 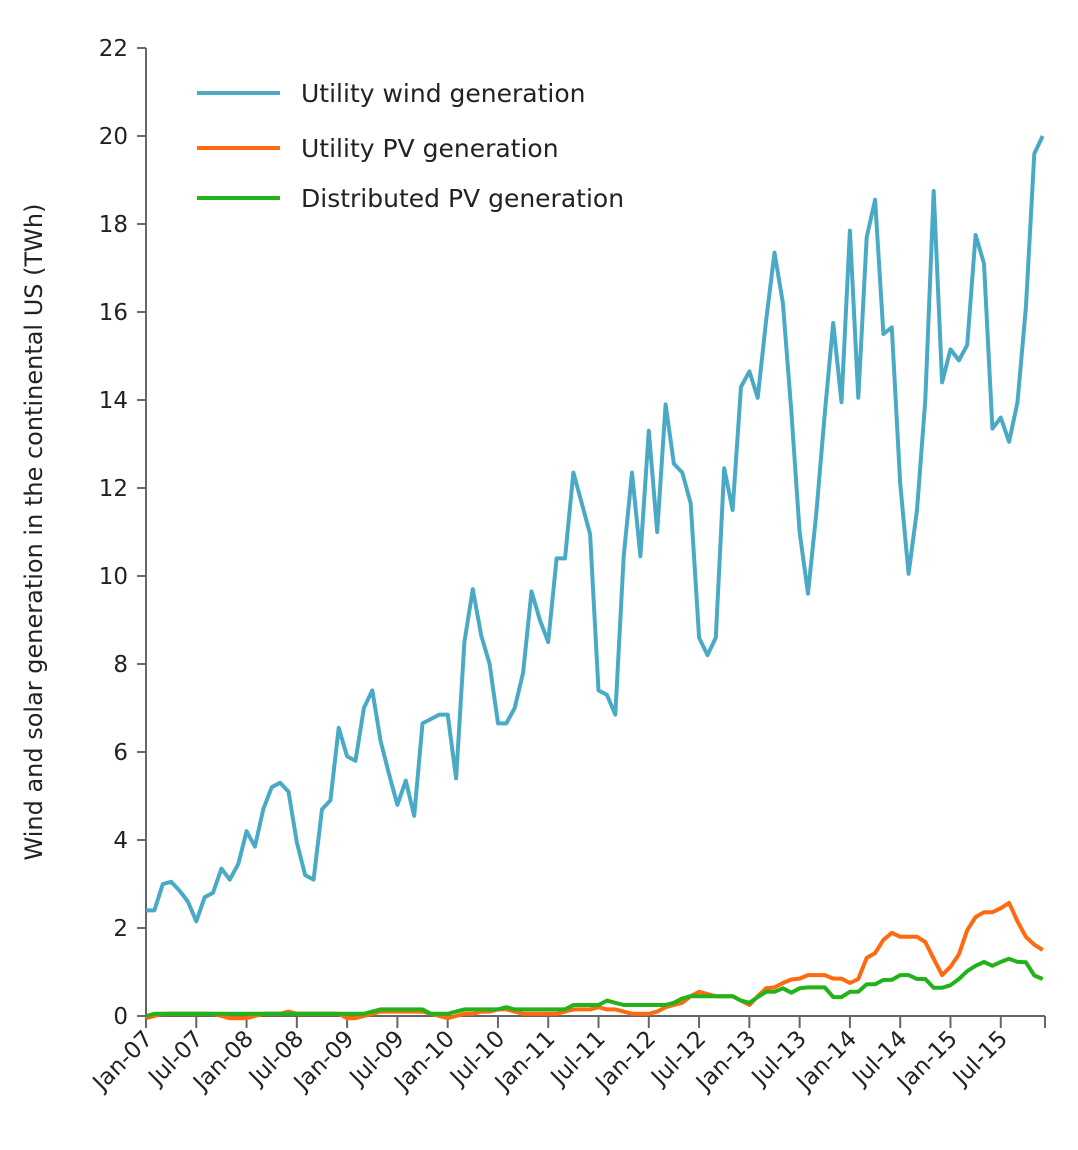 What do you see at coordinates (462, 198) in the screenshot?
I see `legend-label-2: Distributed PV generation` at bounding box center [462, 198].